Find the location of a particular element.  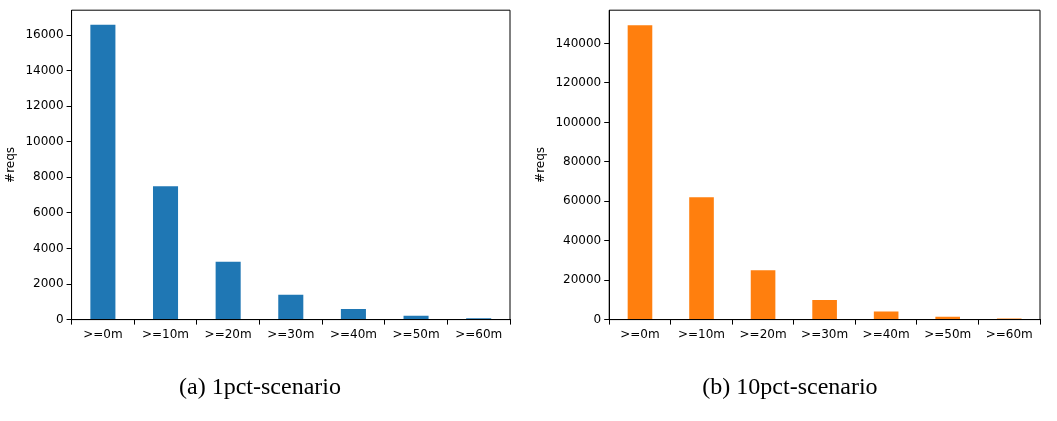

y-tick-label: 80000 is located at coordinates (582, 160).